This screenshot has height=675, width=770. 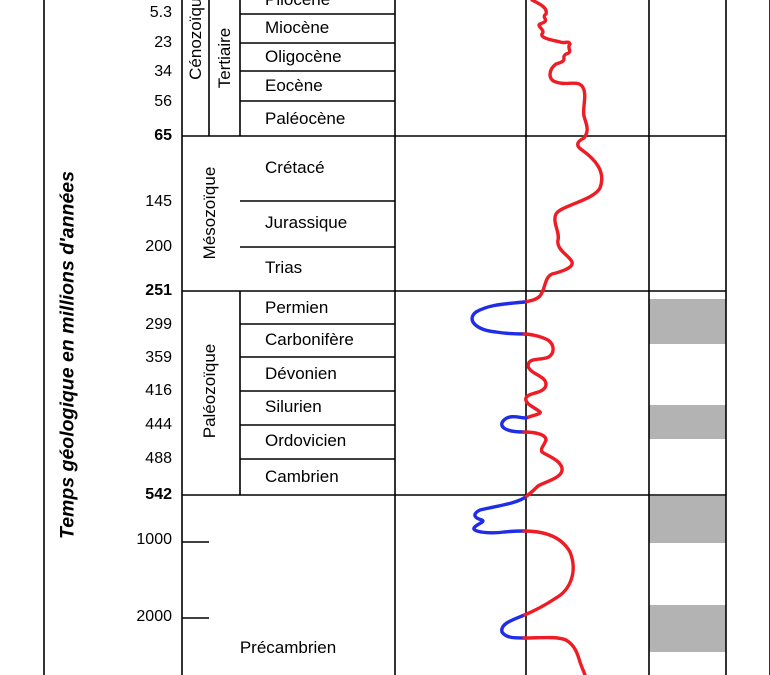 What do you see at coordinates (158, 390) in the screenshot?
I see `tick-label: 416` at bounding box center [158, 390].